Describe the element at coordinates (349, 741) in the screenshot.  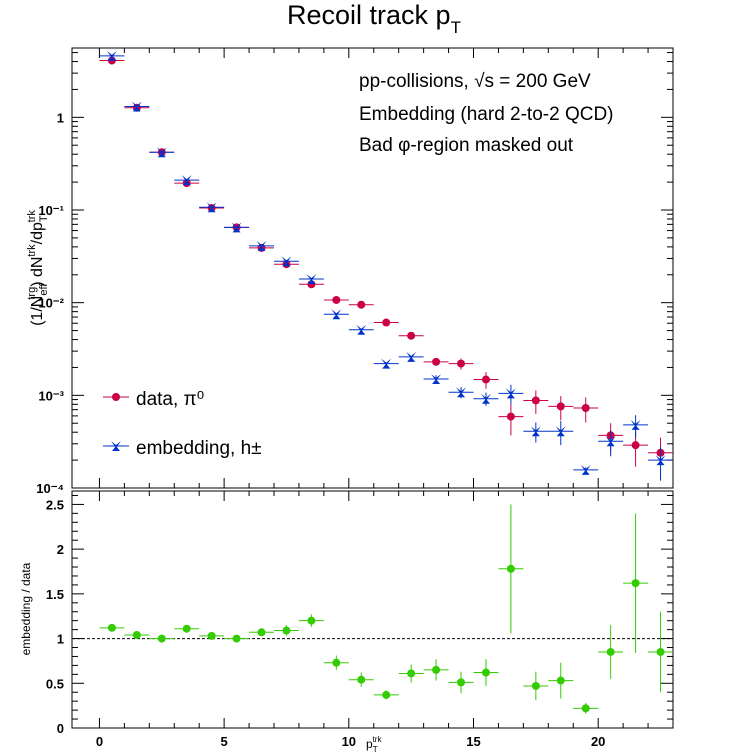
I see `x-tick-label: 10` at that location.